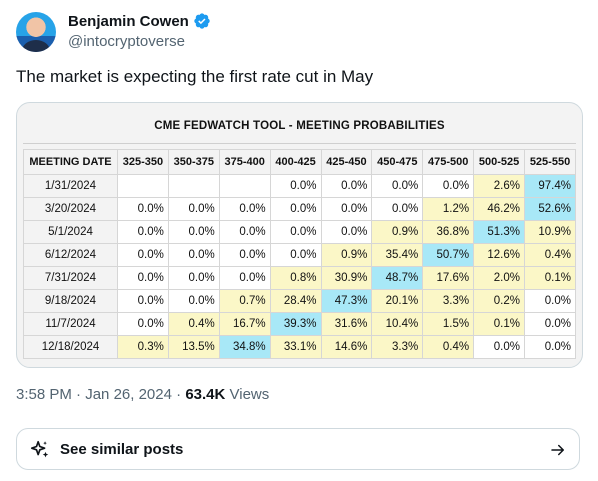 Image resolution: width=598 pixels, height=481 pixels. I want to click on probability-cell: 10.4%, so click(397, 324).